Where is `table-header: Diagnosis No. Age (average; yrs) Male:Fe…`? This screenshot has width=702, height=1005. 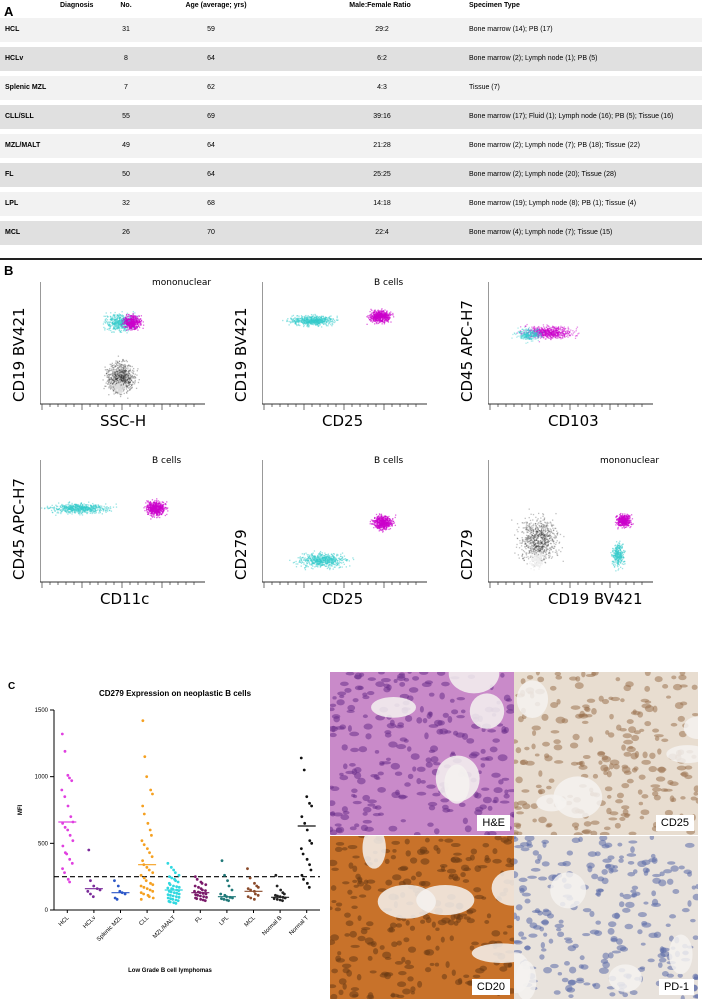 table-header: Diagnosis No. Age (average; yrs) Male:Fe… is located at coordinates (351, 6).